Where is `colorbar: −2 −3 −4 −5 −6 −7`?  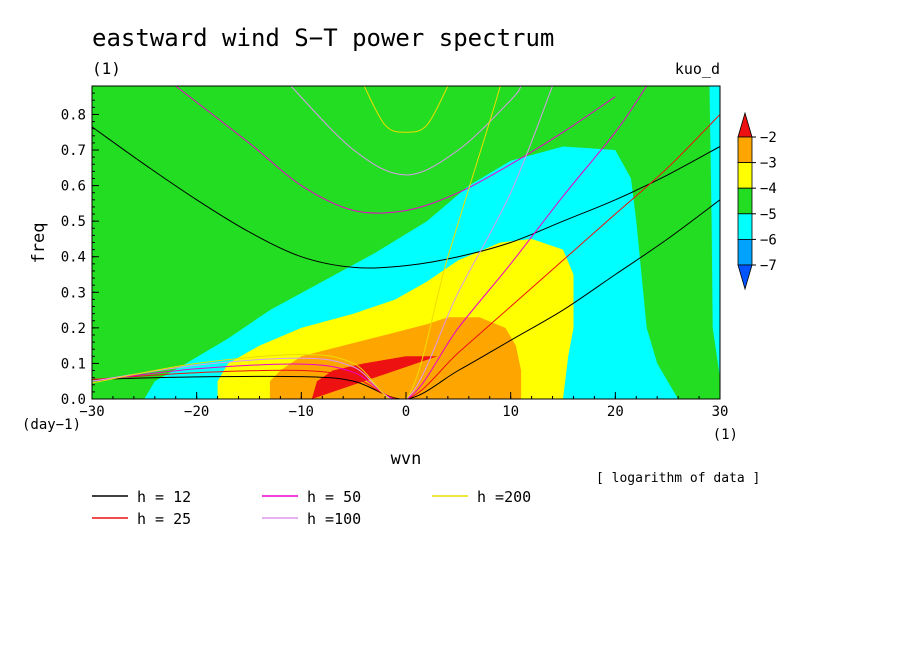
colorbar: −2 −3 −4 −5 −6 −7 is located at coordinates (757, 201).